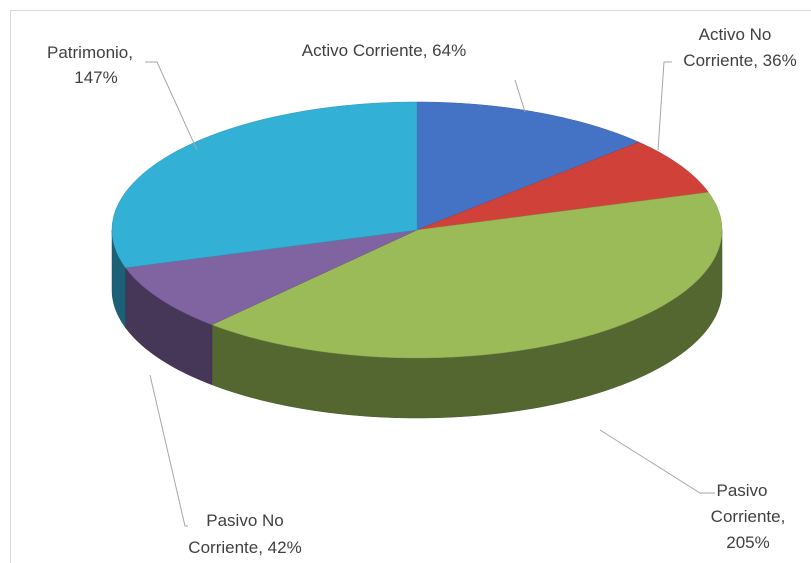 The width and height of the screenshot is (811, 563). Describe the element at coordinates (748, 516) in the screenshot. I see `data-label: Pasivo Corriente, 205%` at that location.